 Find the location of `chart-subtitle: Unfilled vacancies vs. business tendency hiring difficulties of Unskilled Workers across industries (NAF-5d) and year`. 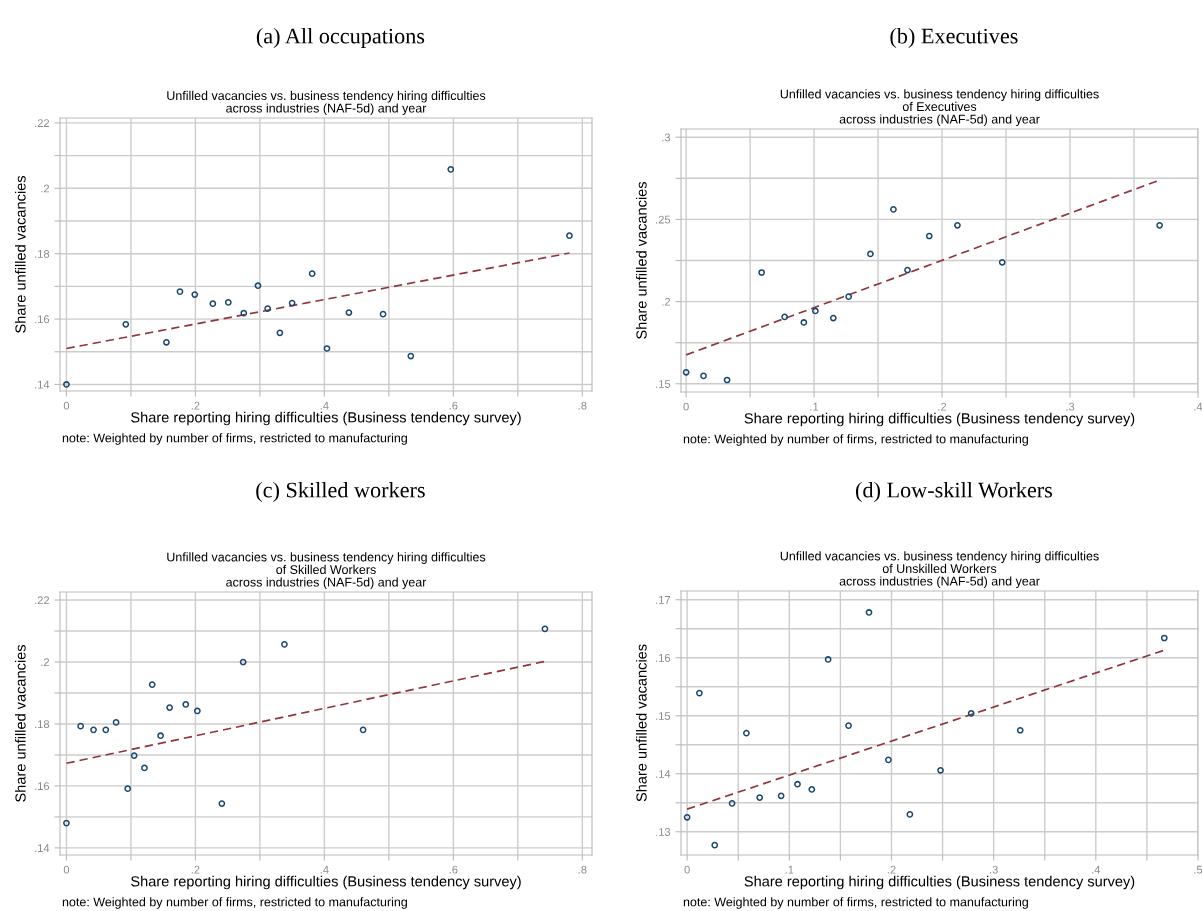

chart-subtitle: Unfilled vacancies vs. business tendency hiring difficulties of Unskilled Workers across industries (NAF-5d) and year is located at coordinates (939, 570).